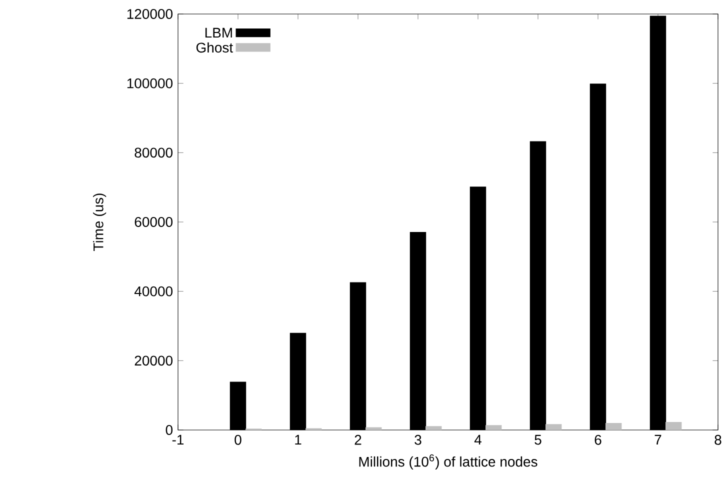 This screenshot has width=726, height=500. Describe the element at coordinates (178, 439) in the screenshot. I see `x-tick-label: -1` at that location.